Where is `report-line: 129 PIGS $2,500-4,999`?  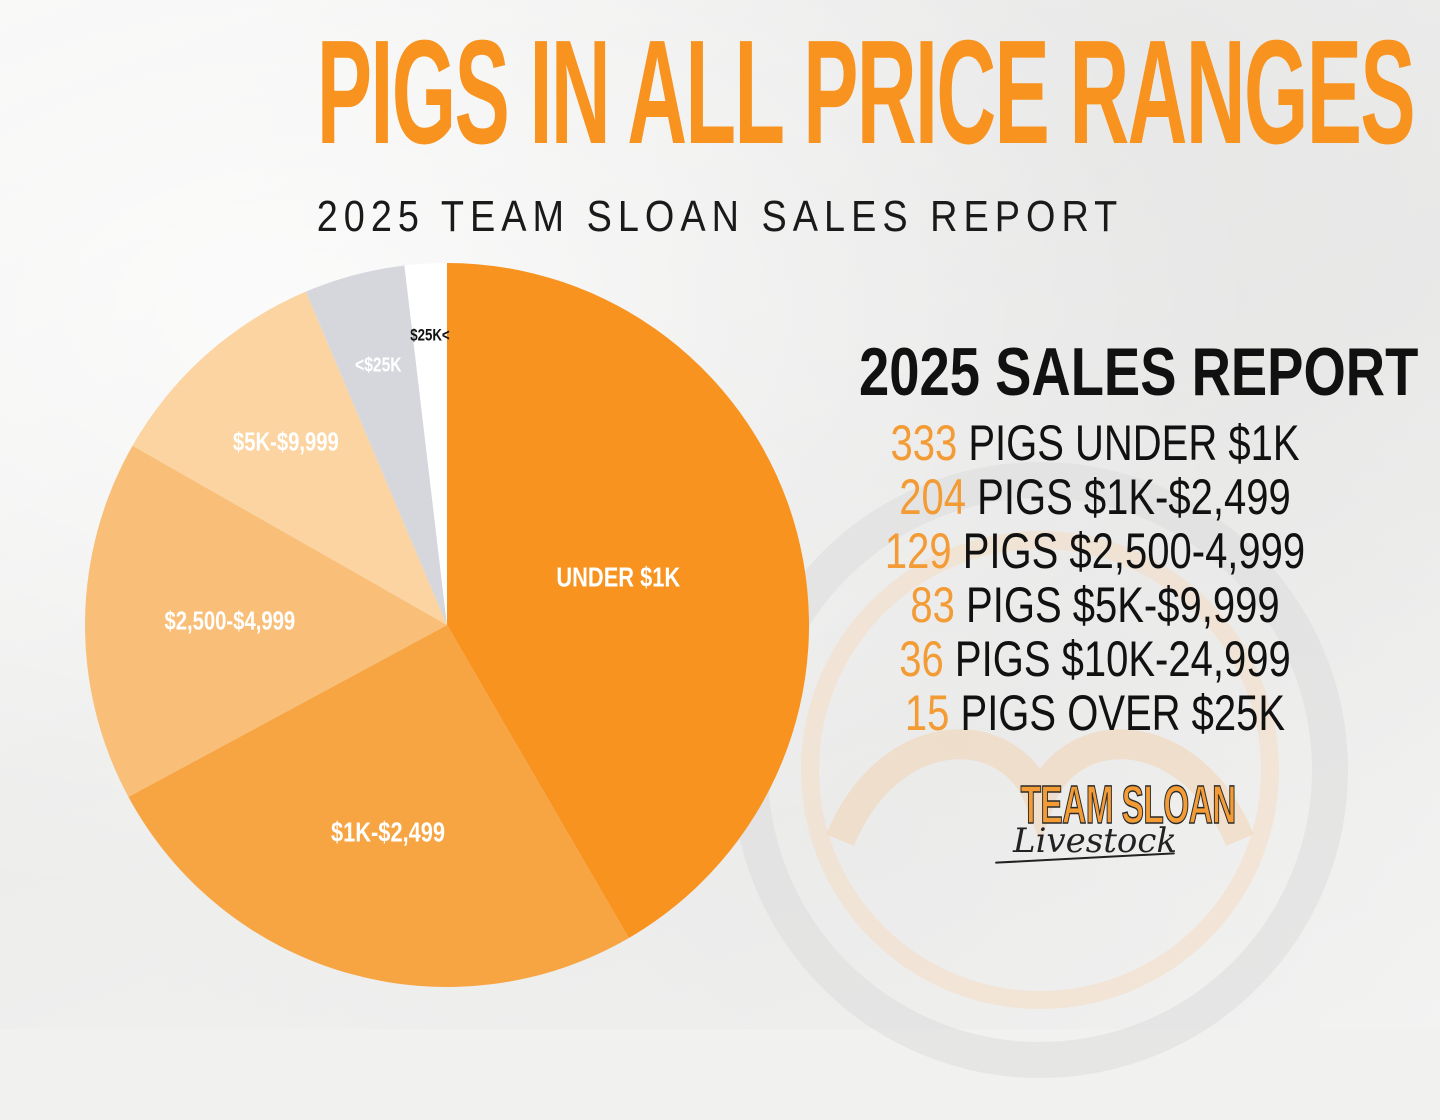 report-line: 129 PIGS $2,500-4,999 is located at coordinates (1095, 551).